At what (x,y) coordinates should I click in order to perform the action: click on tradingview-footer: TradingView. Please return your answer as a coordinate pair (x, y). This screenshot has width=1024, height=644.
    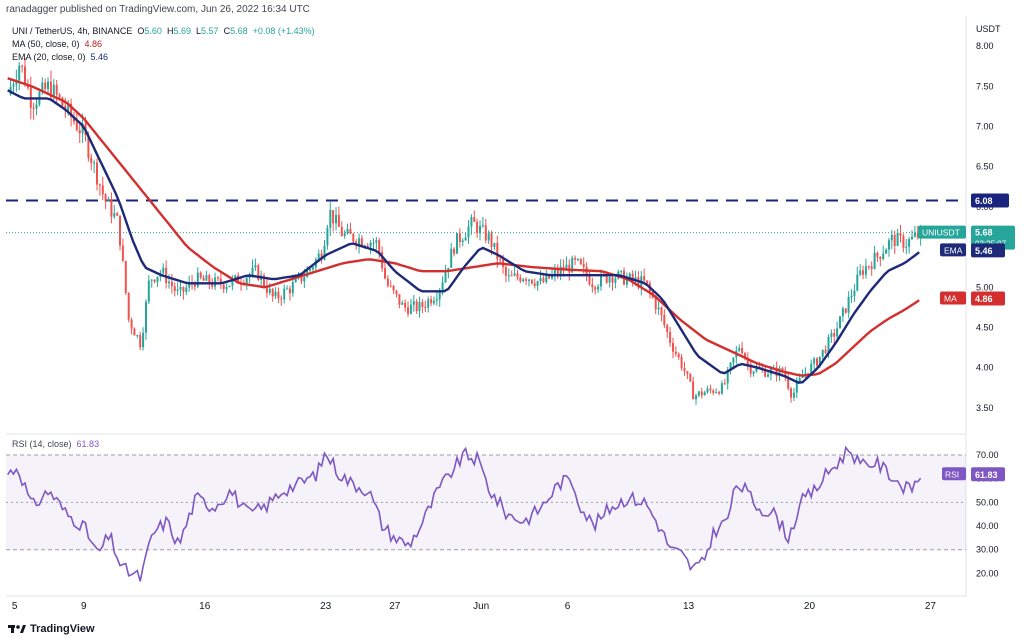
    Looking at the image, I should click on (51, 629).